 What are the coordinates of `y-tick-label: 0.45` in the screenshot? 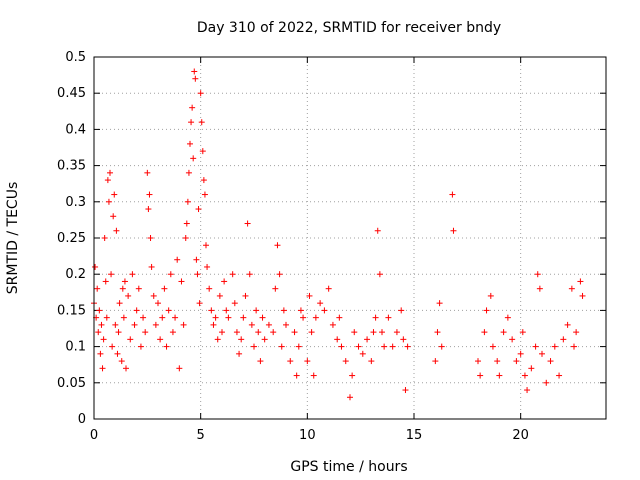 It's located at (71, 93).